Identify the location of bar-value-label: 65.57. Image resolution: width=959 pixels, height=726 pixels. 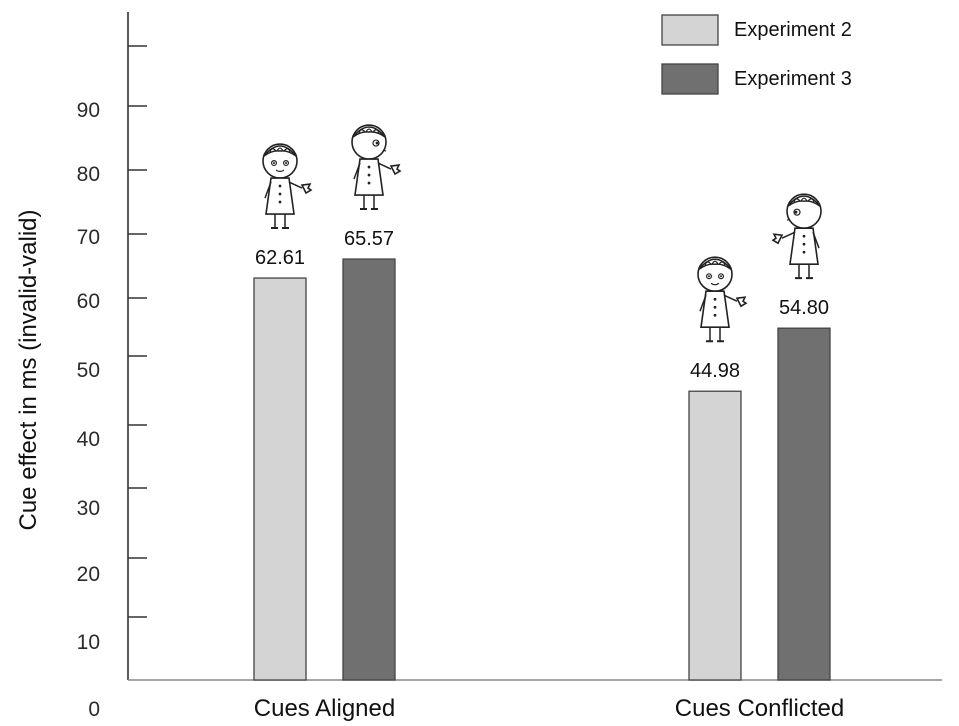
(369, 239).